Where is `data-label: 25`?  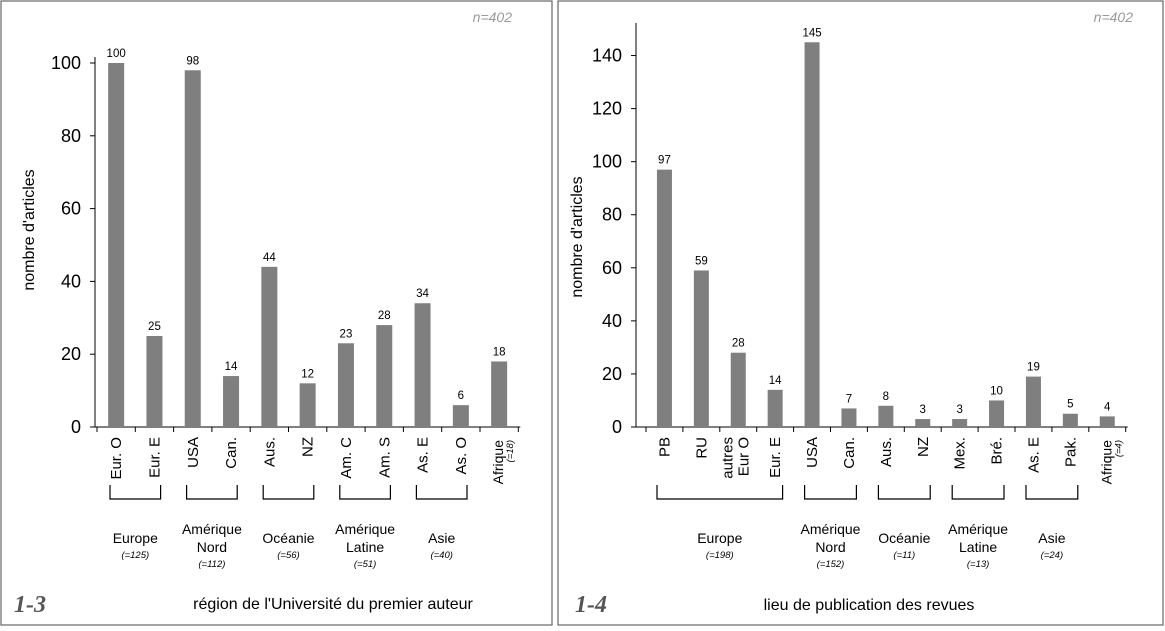
data-label: 25 is located at coordinates (154, 327).